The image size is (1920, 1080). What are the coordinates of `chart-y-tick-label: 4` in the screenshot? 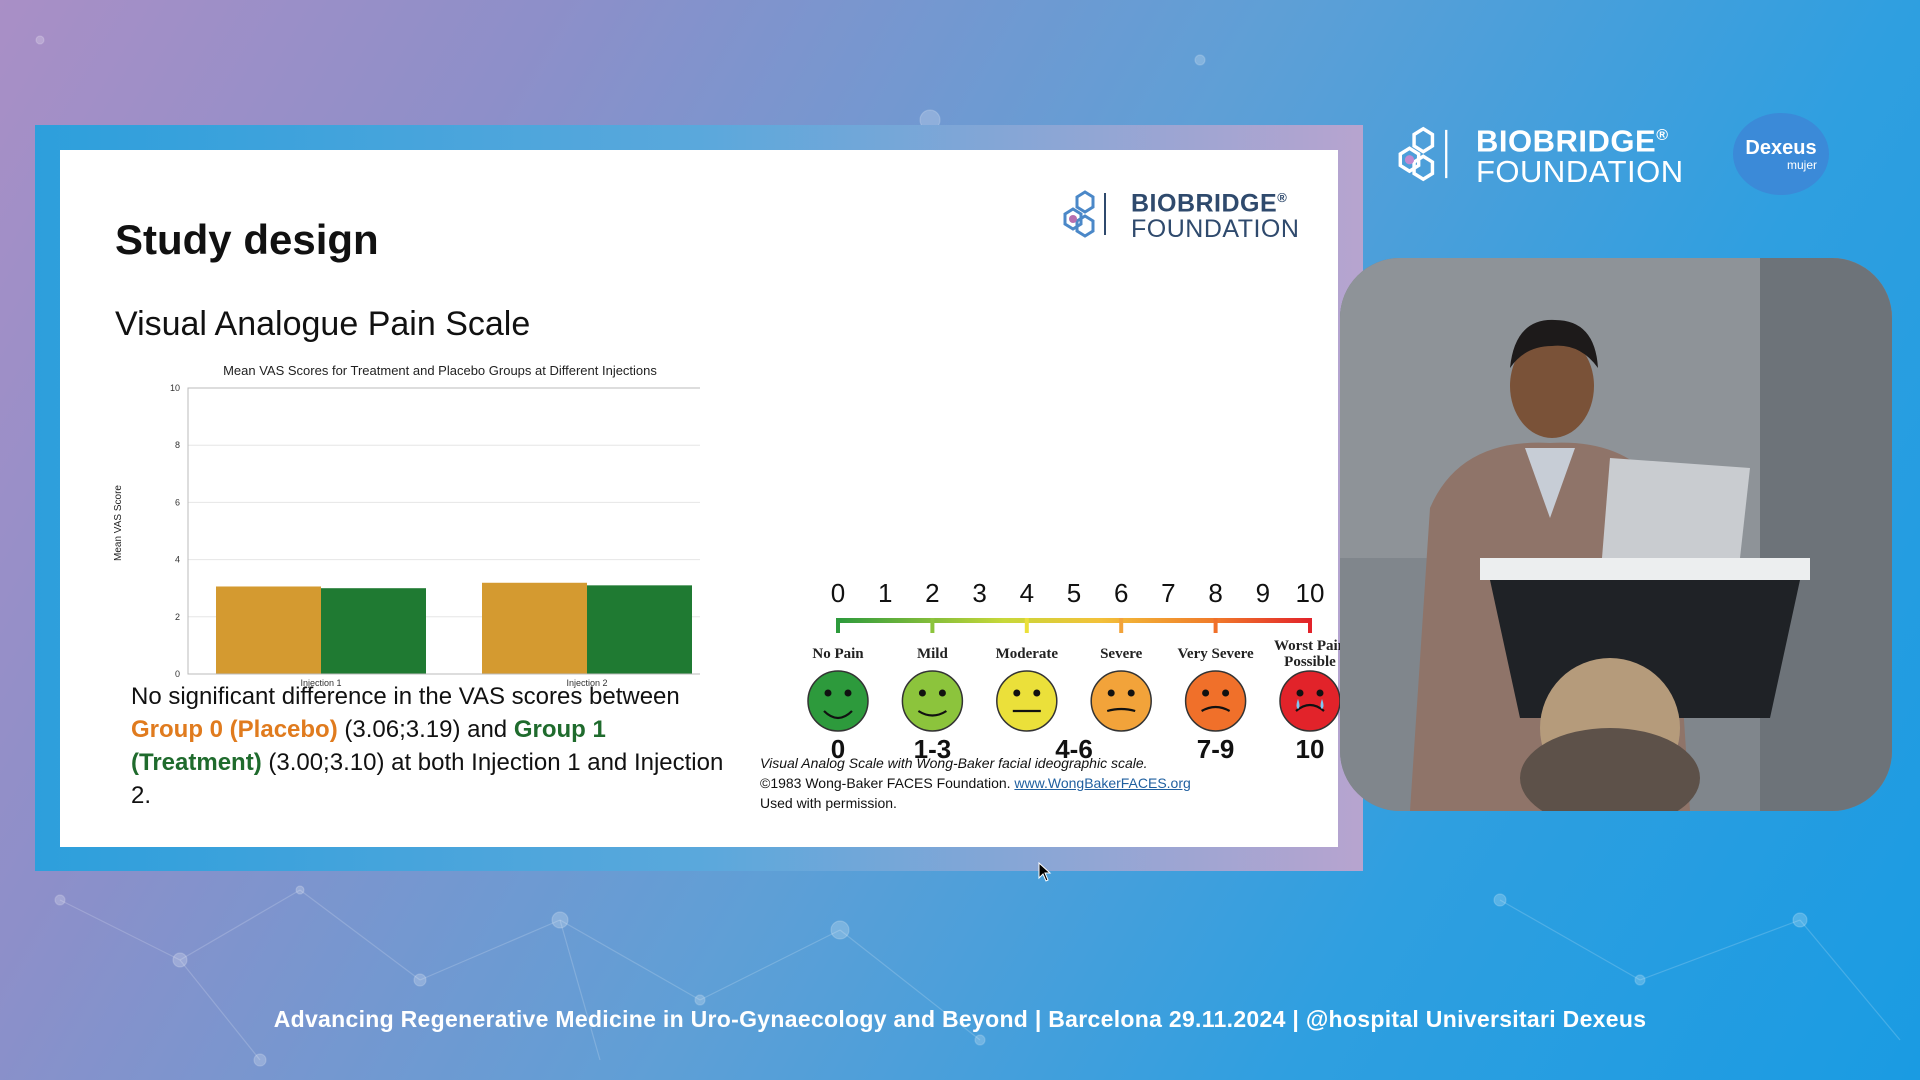 It's located at (177, 560).